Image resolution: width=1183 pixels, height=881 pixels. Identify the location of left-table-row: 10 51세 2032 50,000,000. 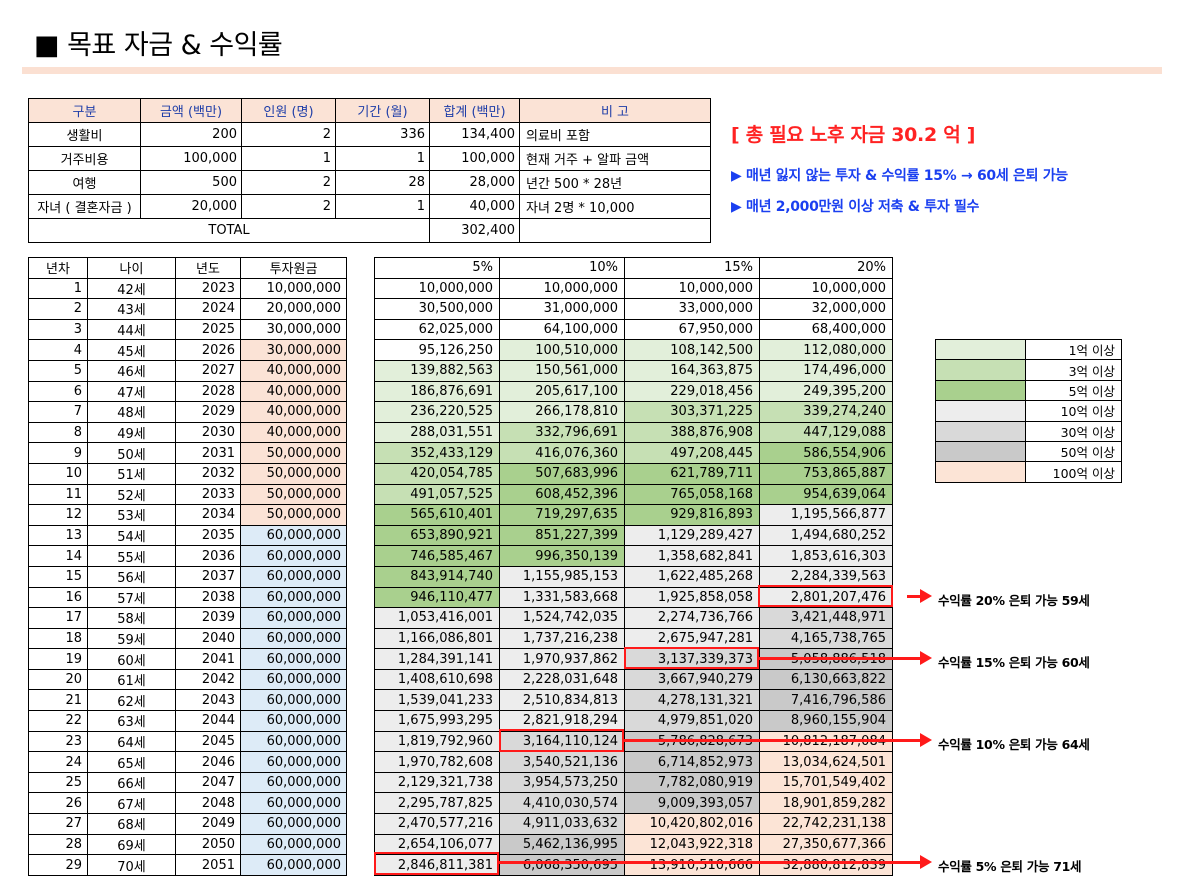
(187, 473).